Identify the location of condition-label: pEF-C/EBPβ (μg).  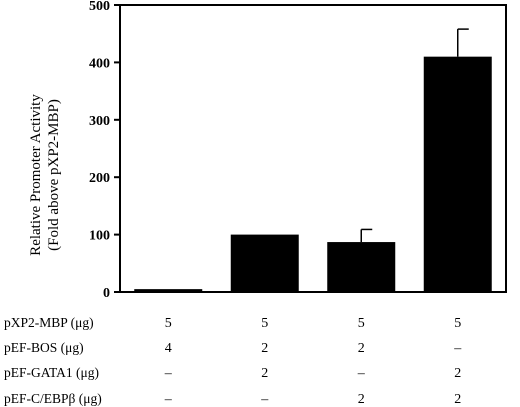
(53, 398).